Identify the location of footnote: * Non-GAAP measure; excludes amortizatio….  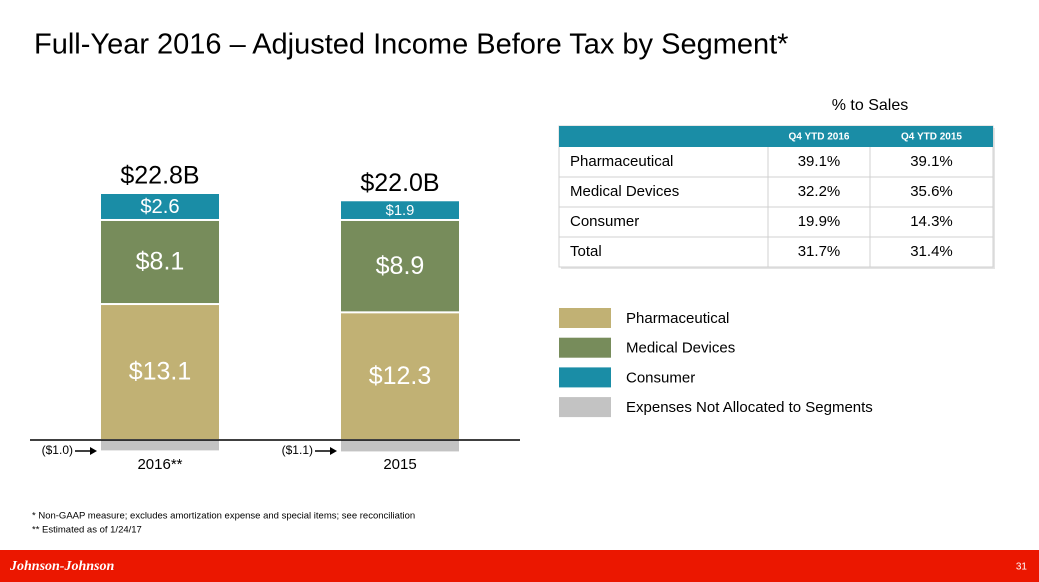
(223, 516).